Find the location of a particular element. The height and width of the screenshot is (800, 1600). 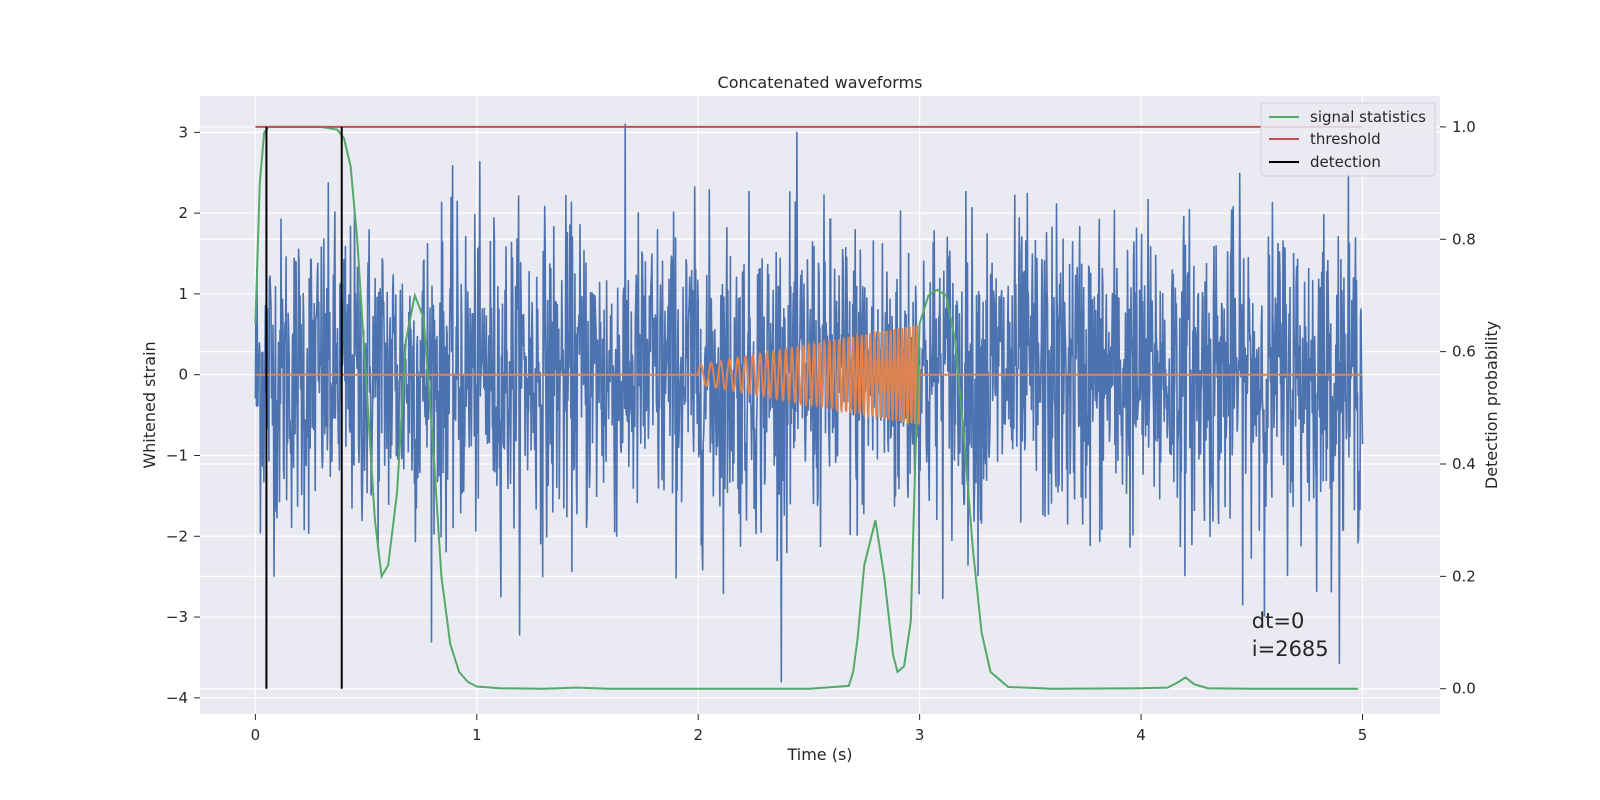

y-tick-label-0: −4 is located at coordinates (177, 698).